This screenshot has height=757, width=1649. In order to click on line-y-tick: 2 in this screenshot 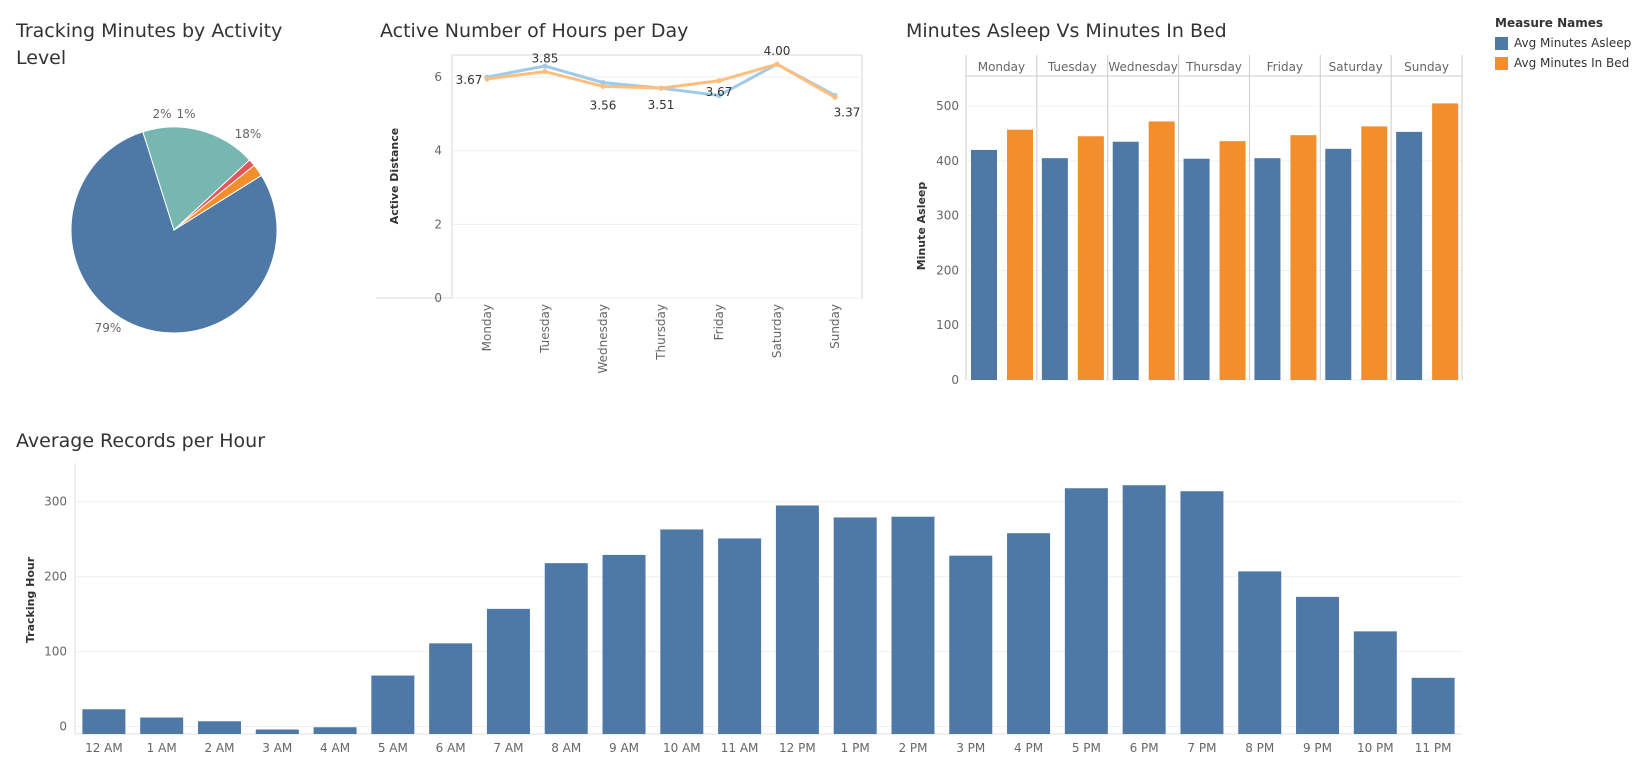, I will do `click(438, 224)`.